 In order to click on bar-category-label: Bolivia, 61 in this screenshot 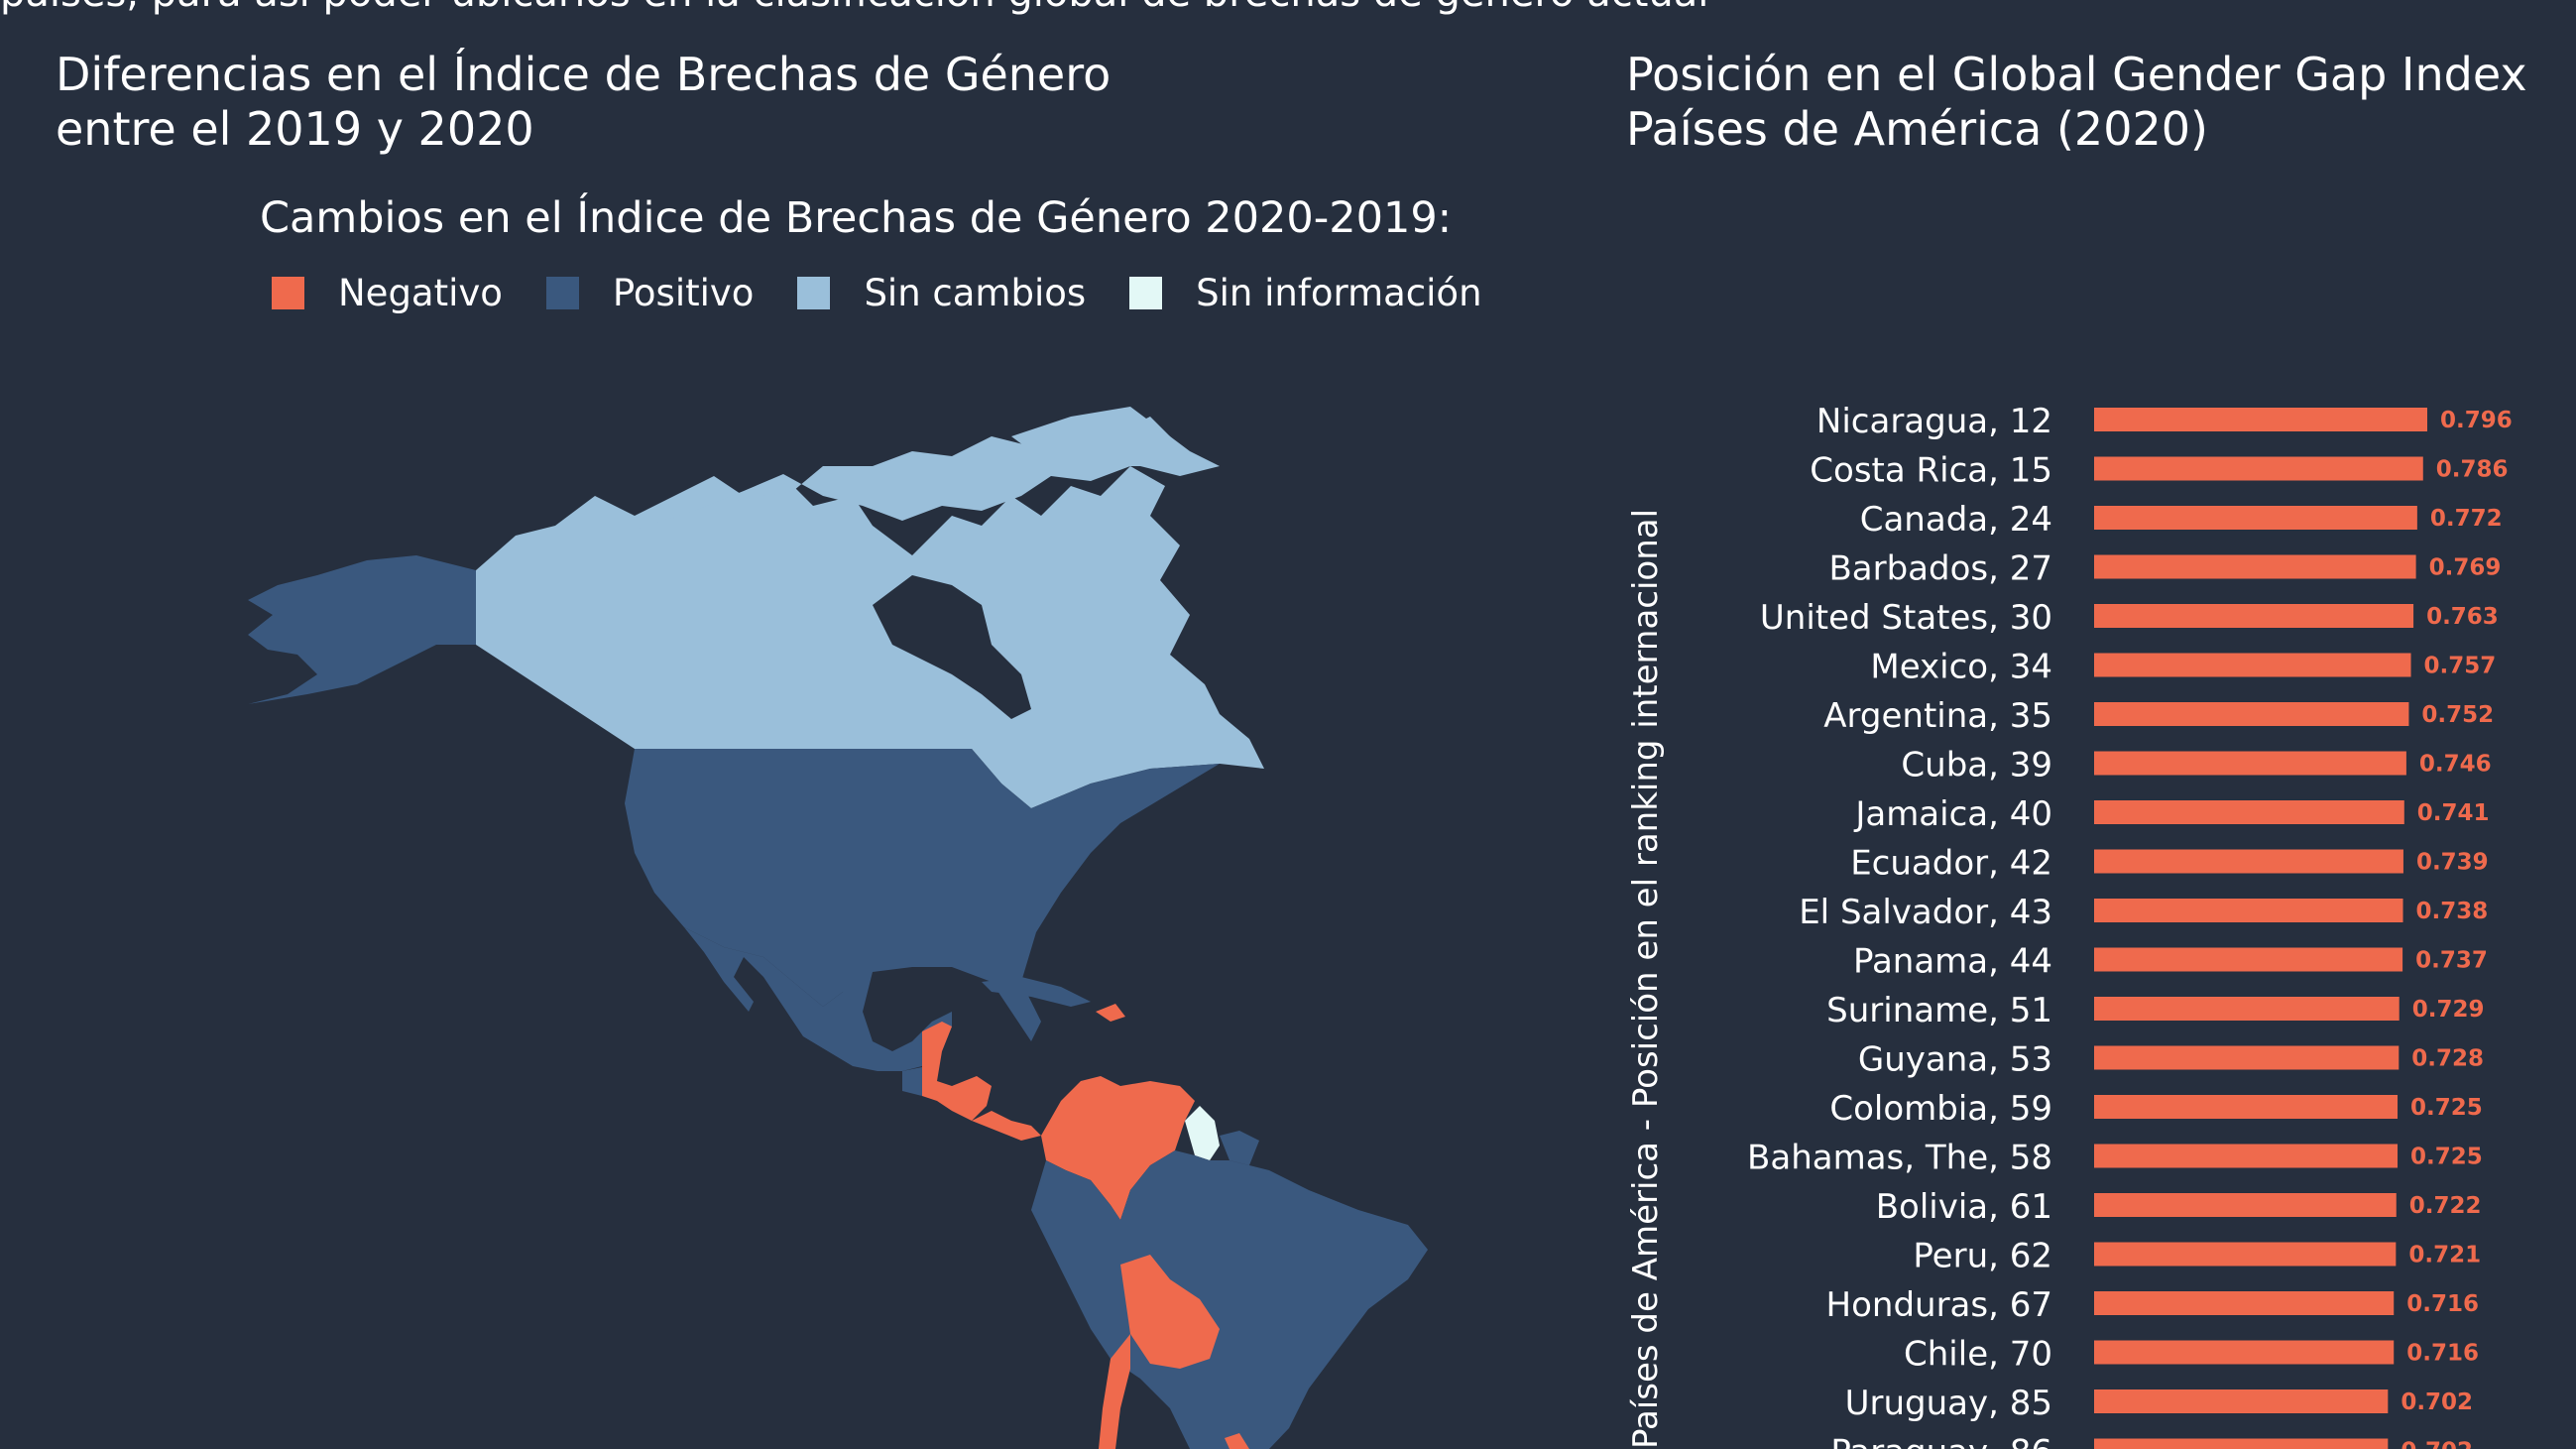, I will do `click(1964, 1207)`.